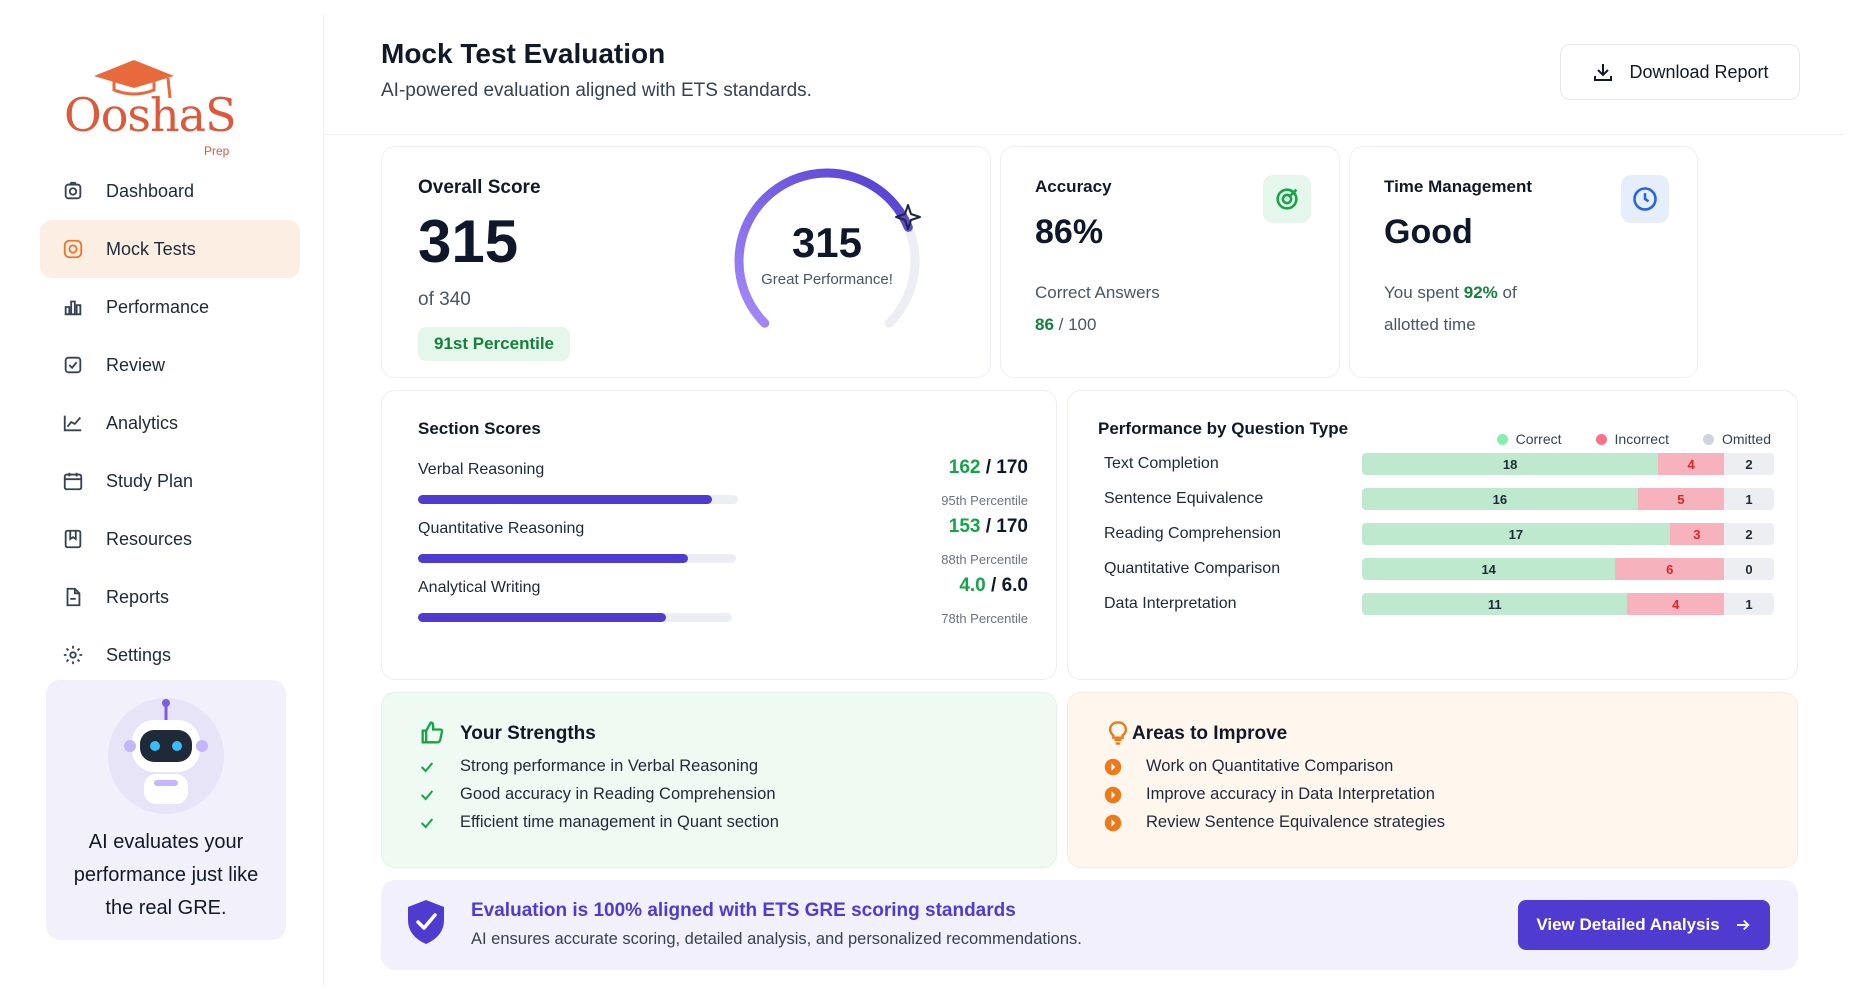 The height and width of the screenshot is (991, 1849). I want to click on bar-segment-omitted: 2, so click(1748, 534).